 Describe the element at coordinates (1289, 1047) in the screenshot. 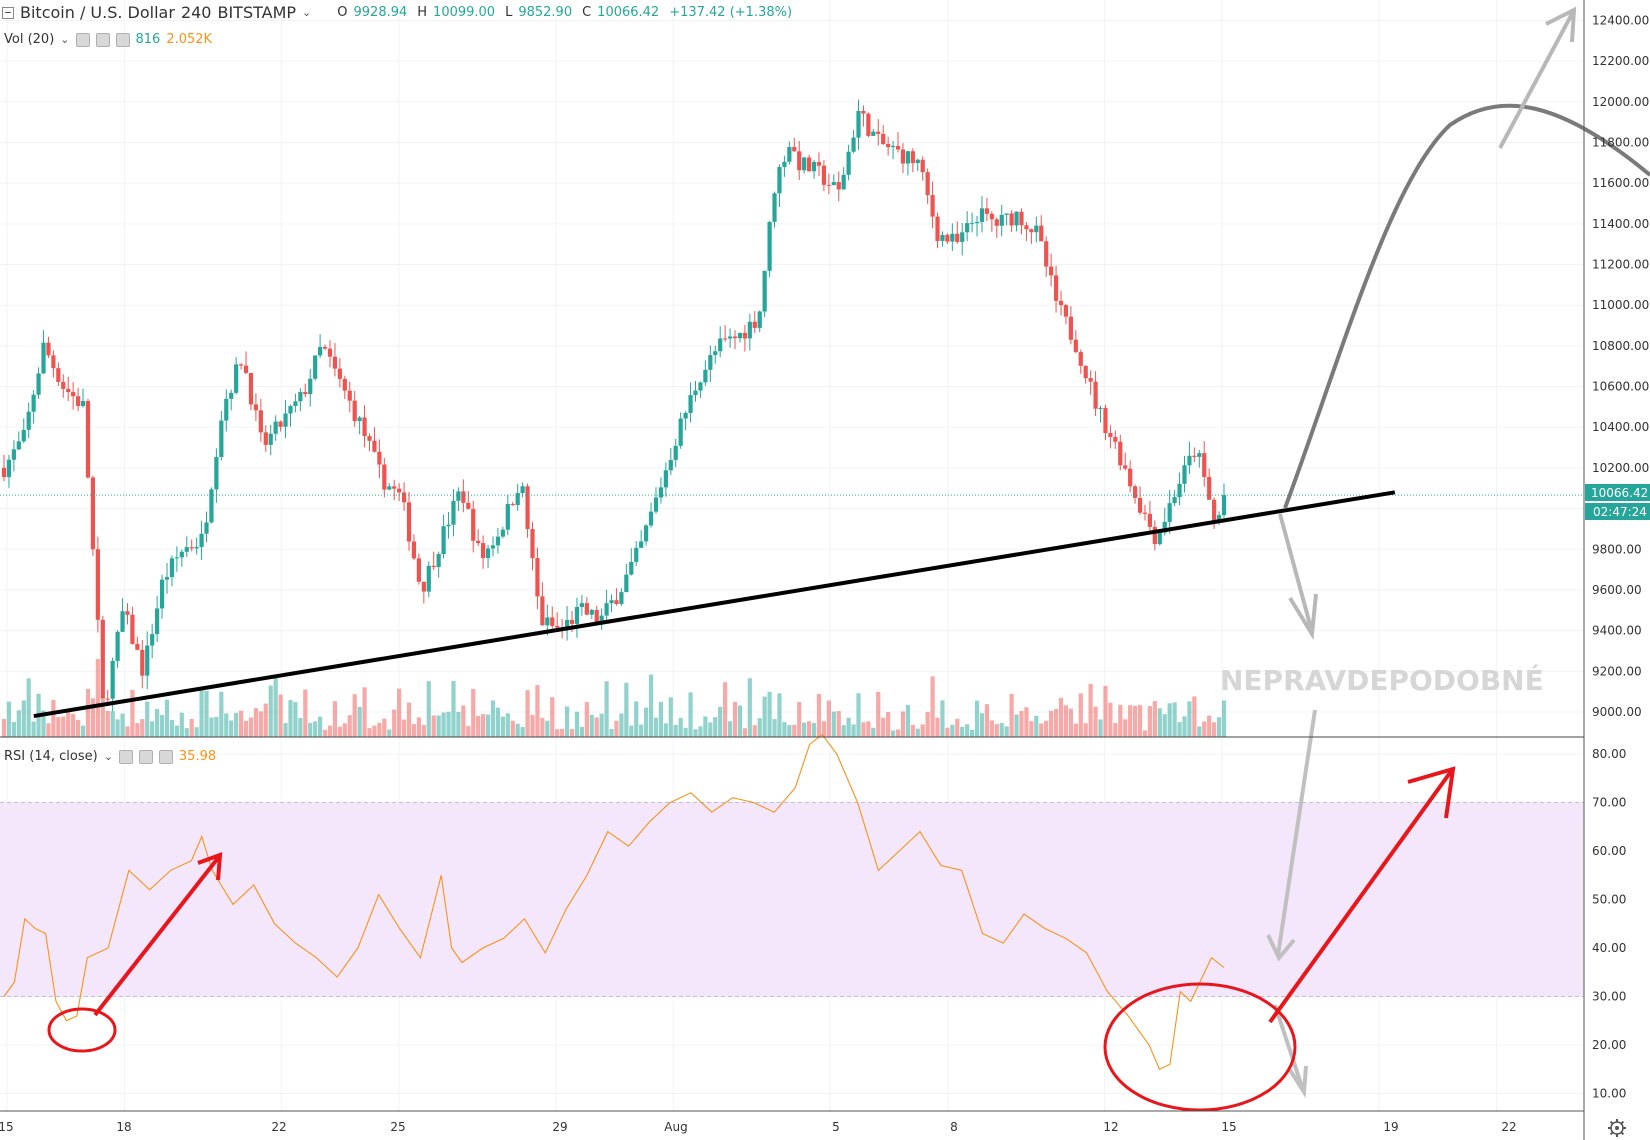

I see `down-arrow-3-line` at that location.